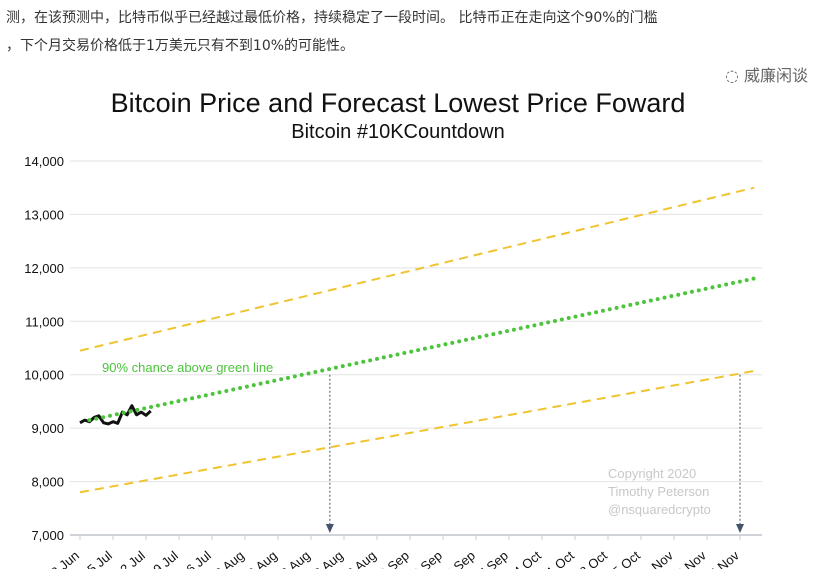  What do you see at coordinates (47, 482) in the screenshot?
I see `y-tick-label: 8,000` at bounding box center [47, 482].